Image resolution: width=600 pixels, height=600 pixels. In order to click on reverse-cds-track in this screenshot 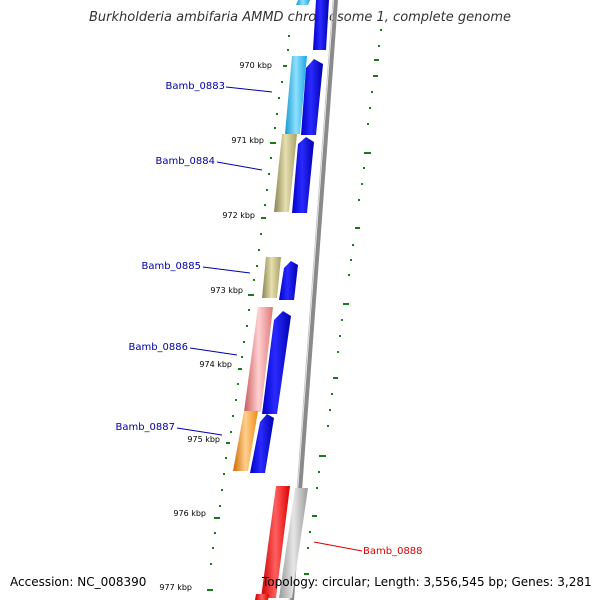, I will do `click(281, 543)`.